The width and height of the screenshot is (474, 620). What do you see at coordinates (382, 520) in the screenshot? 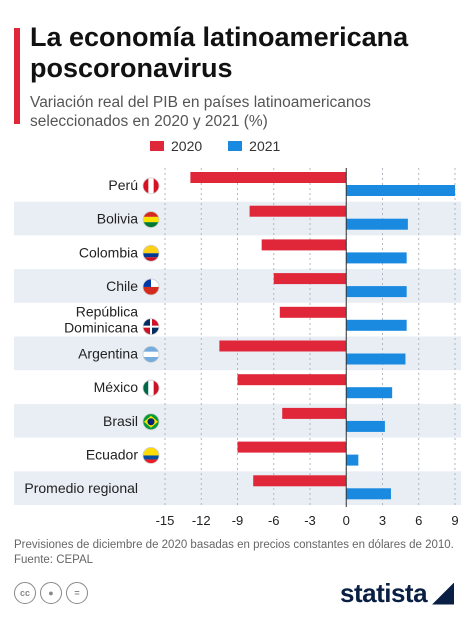
I see `x-tick-label: 3` at bounding box center [382, 520].